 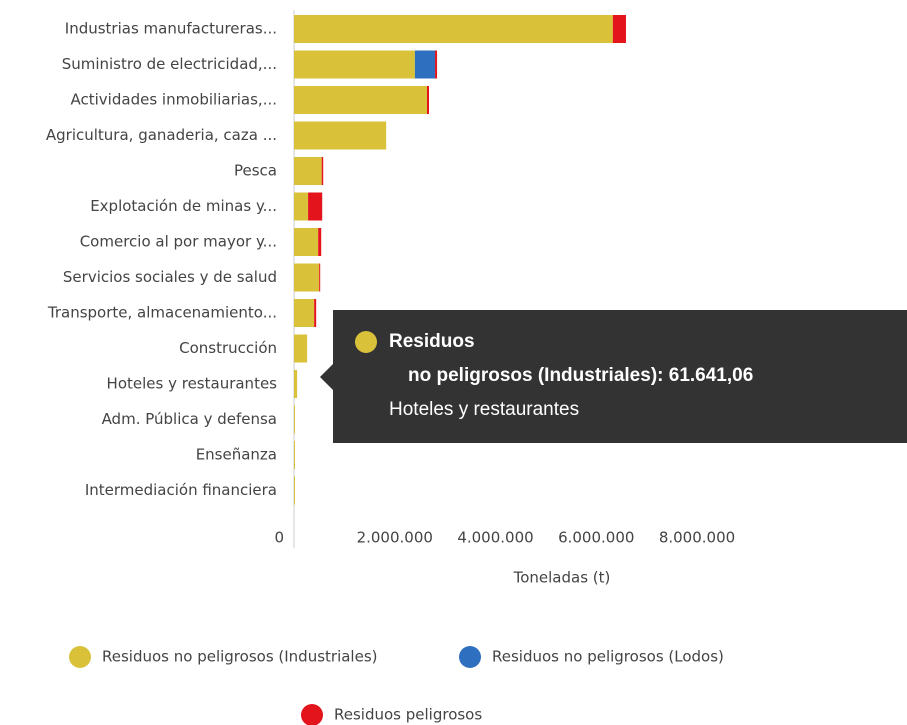 I want to click on category-label: Construcción, so click(x=228, y=348).